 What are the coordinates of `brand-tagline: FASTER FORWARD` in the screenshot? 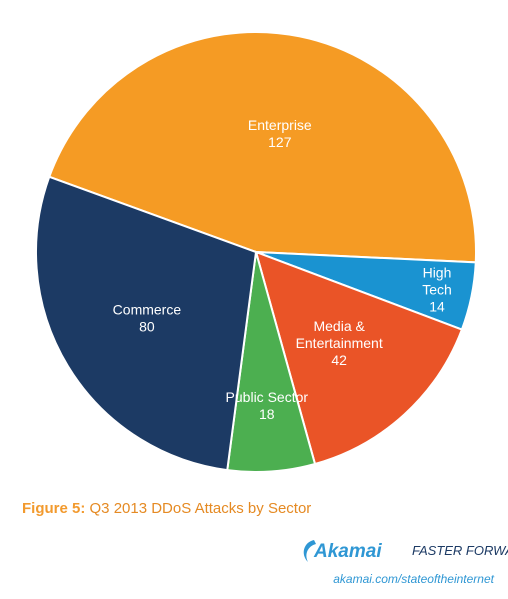 It's located at (460, 550).